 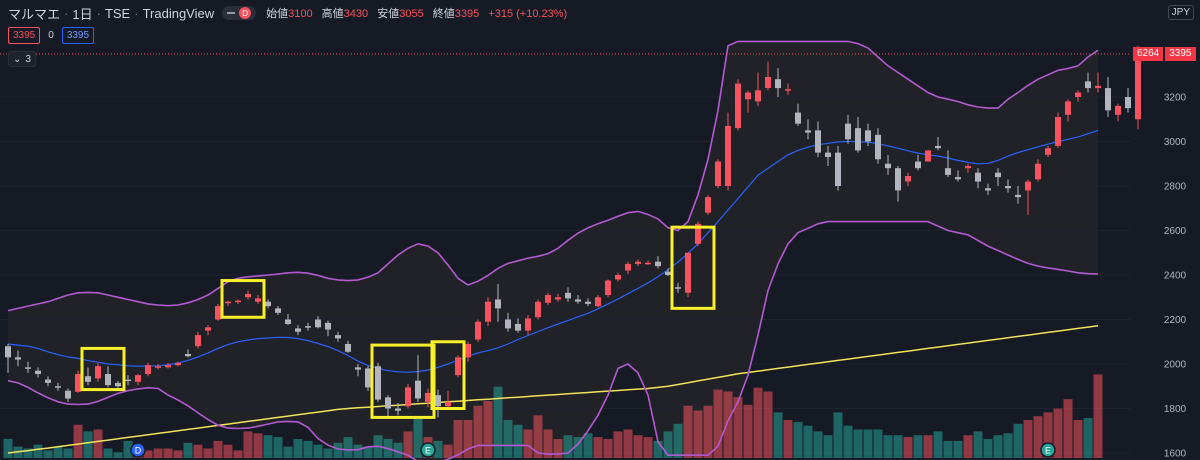 What do you see at coordinates (332, 14) in the screenshot?
I see `high-label: 高値` at bounding box center [332, 14].